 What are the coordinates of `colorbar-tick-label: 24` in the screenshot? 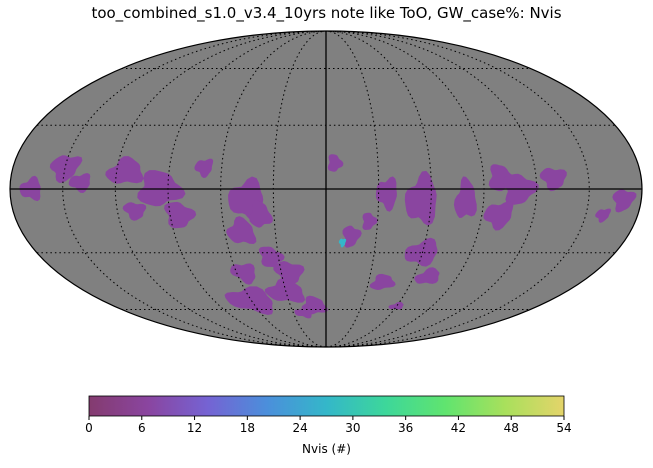 It's located at (300, 428).